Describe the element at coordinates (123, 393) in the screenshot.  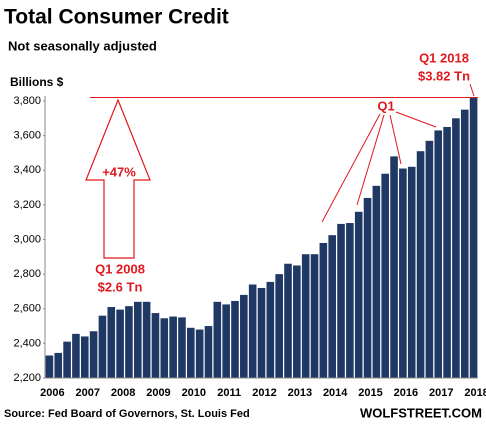
I see `x-tick-label: 2008` at that location.